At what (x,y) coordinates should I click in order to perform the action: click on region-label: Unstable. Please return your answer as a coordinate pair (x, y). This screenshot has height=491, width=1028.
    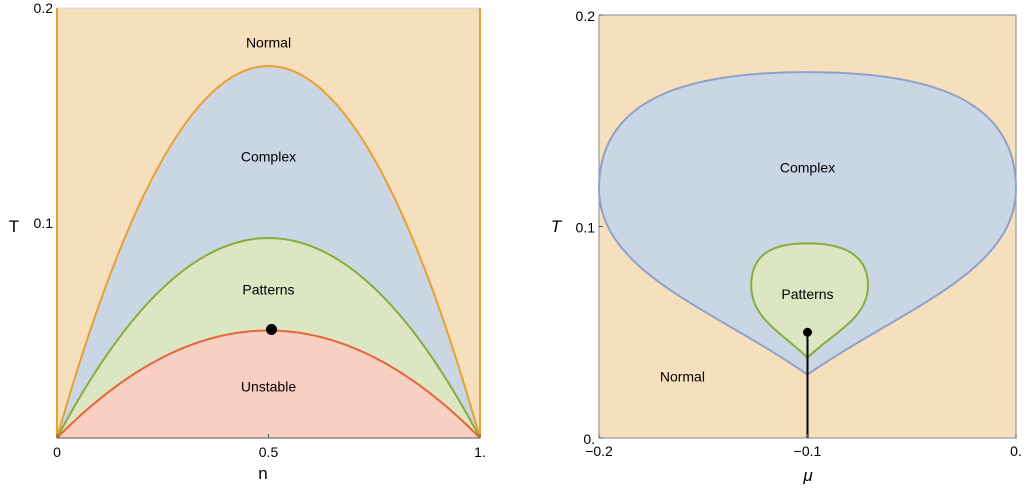
    Looking at the image, I should click on (268, 386).